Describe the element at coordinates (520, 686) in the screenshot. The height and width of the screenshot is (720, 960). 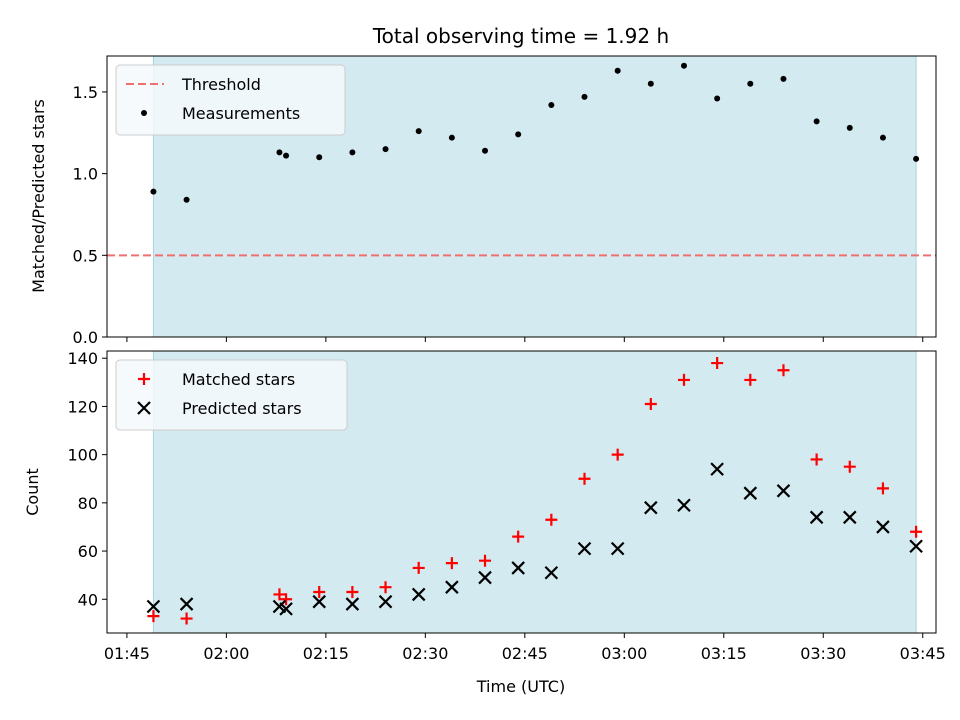
I see `x-axis-label: Time (UTC)` at that location.